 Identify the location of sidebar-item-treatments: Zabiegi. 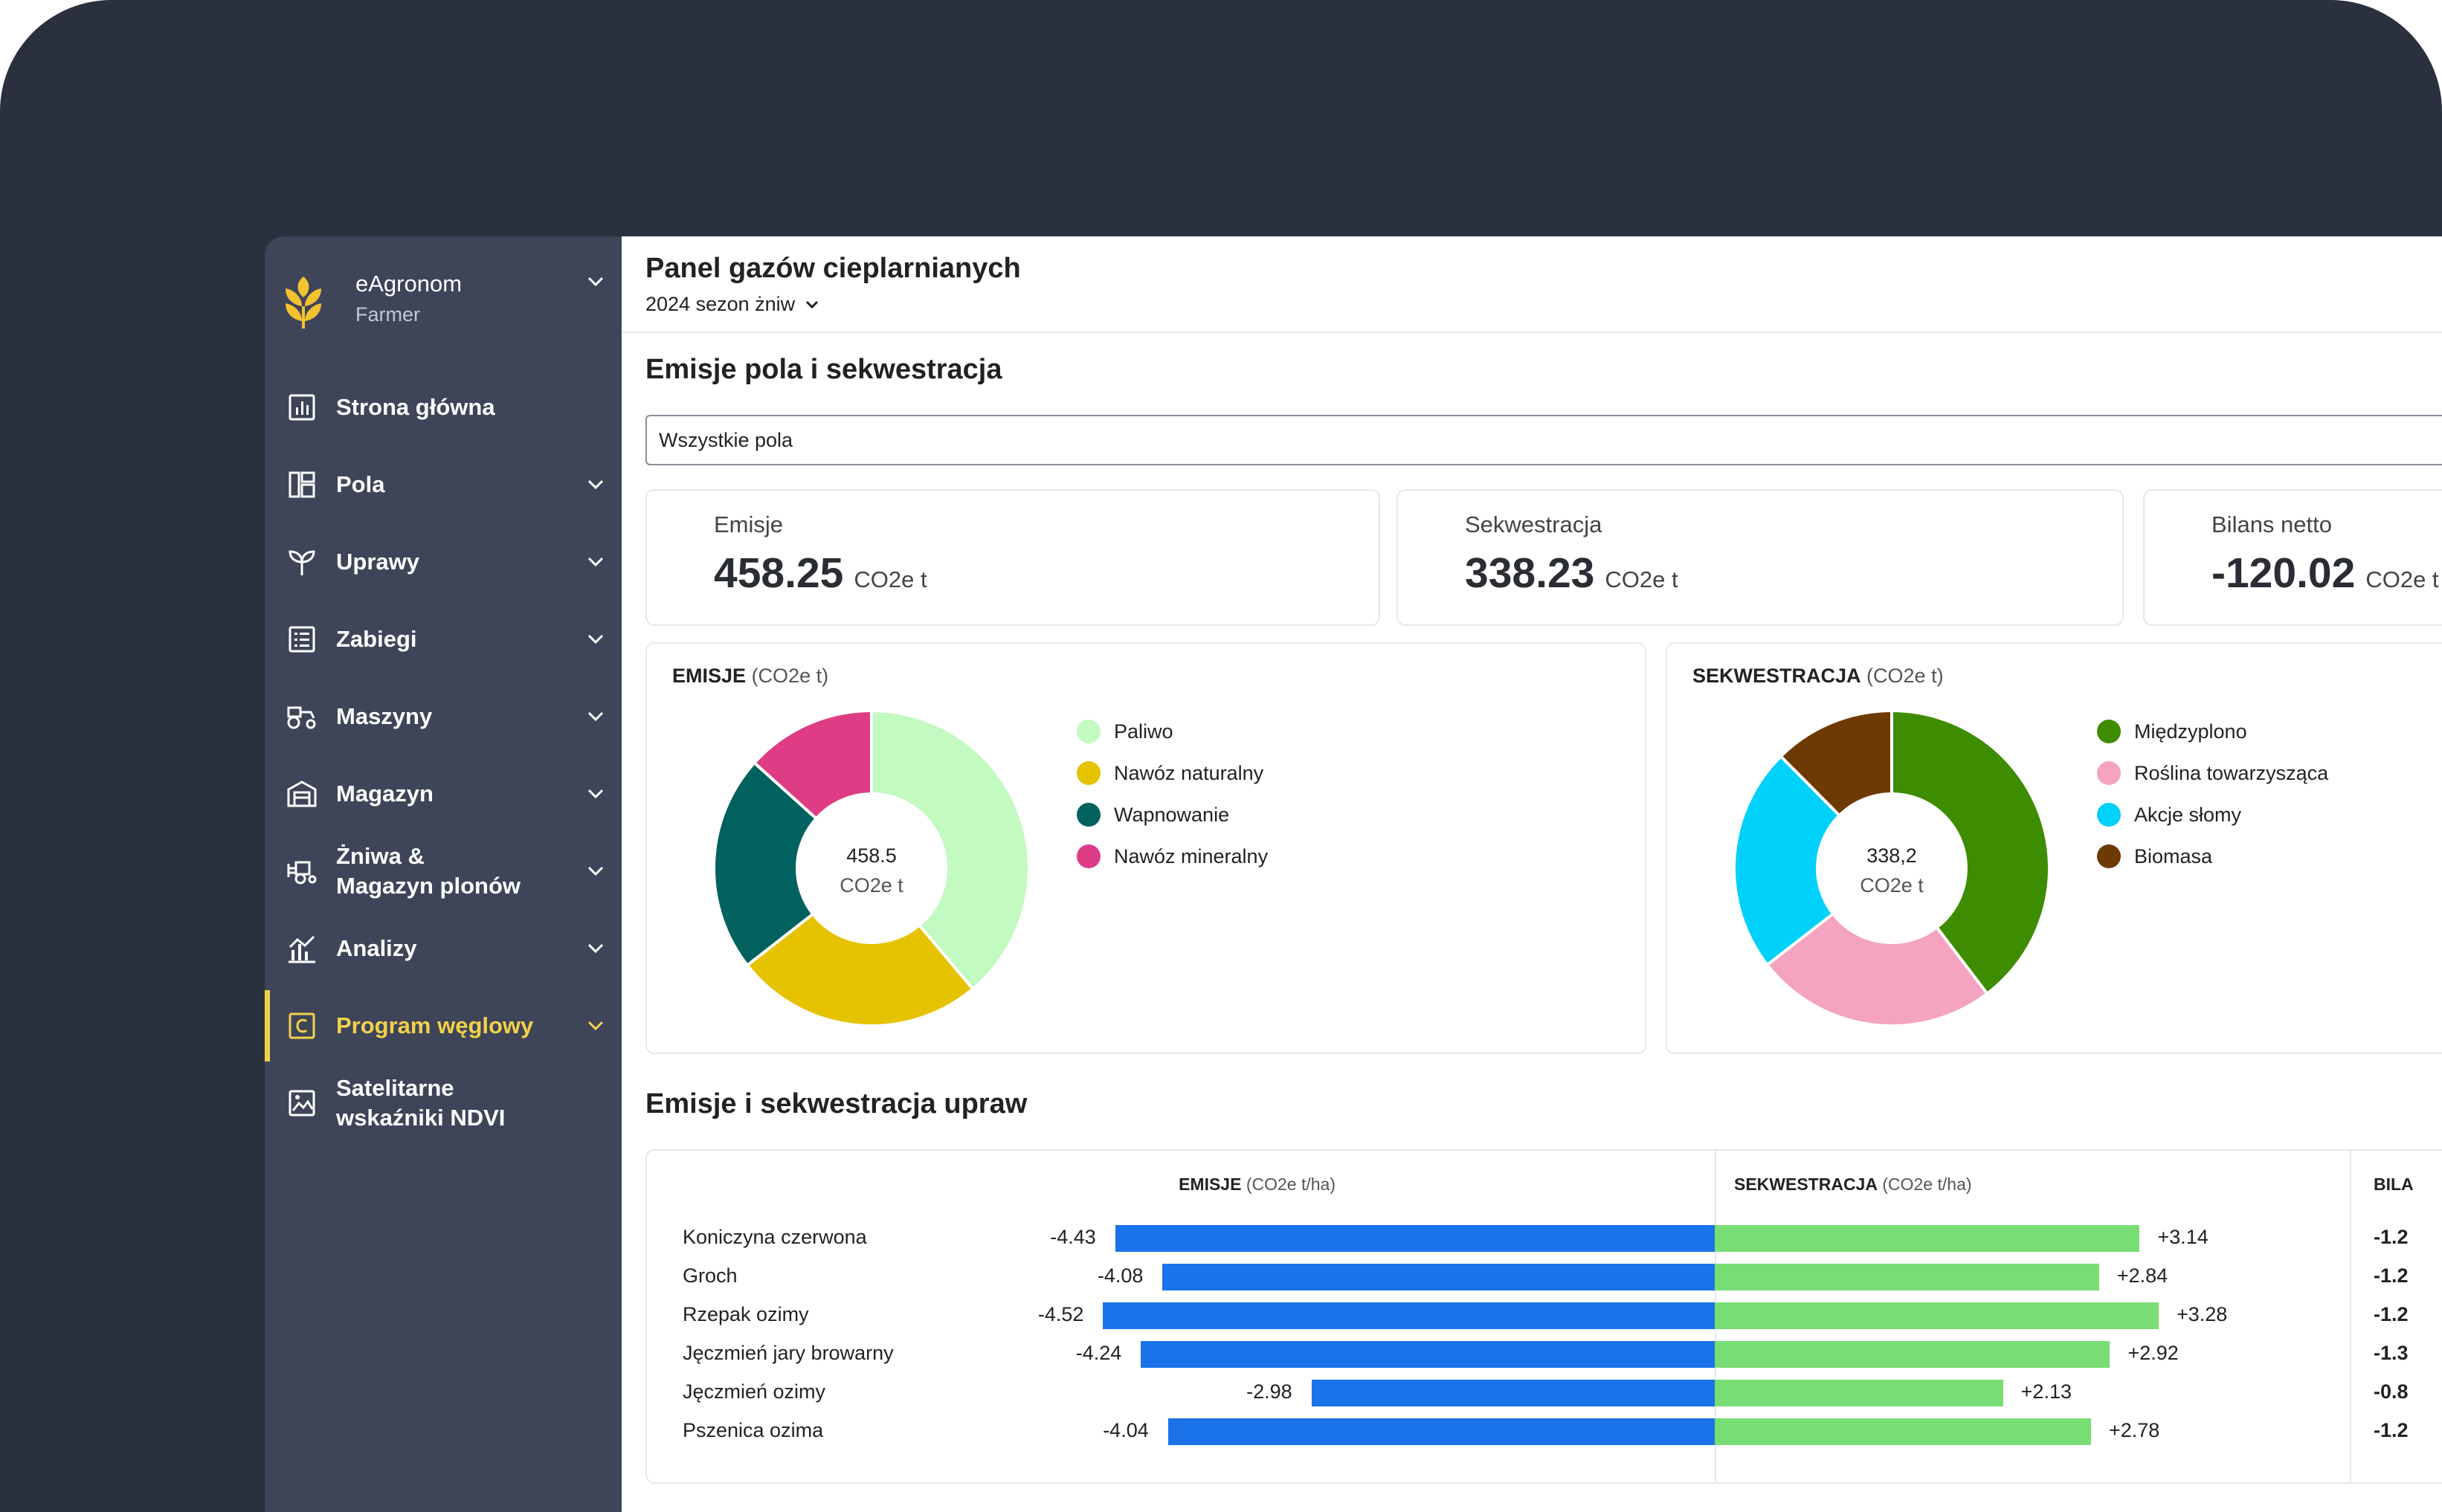
(443, 639).